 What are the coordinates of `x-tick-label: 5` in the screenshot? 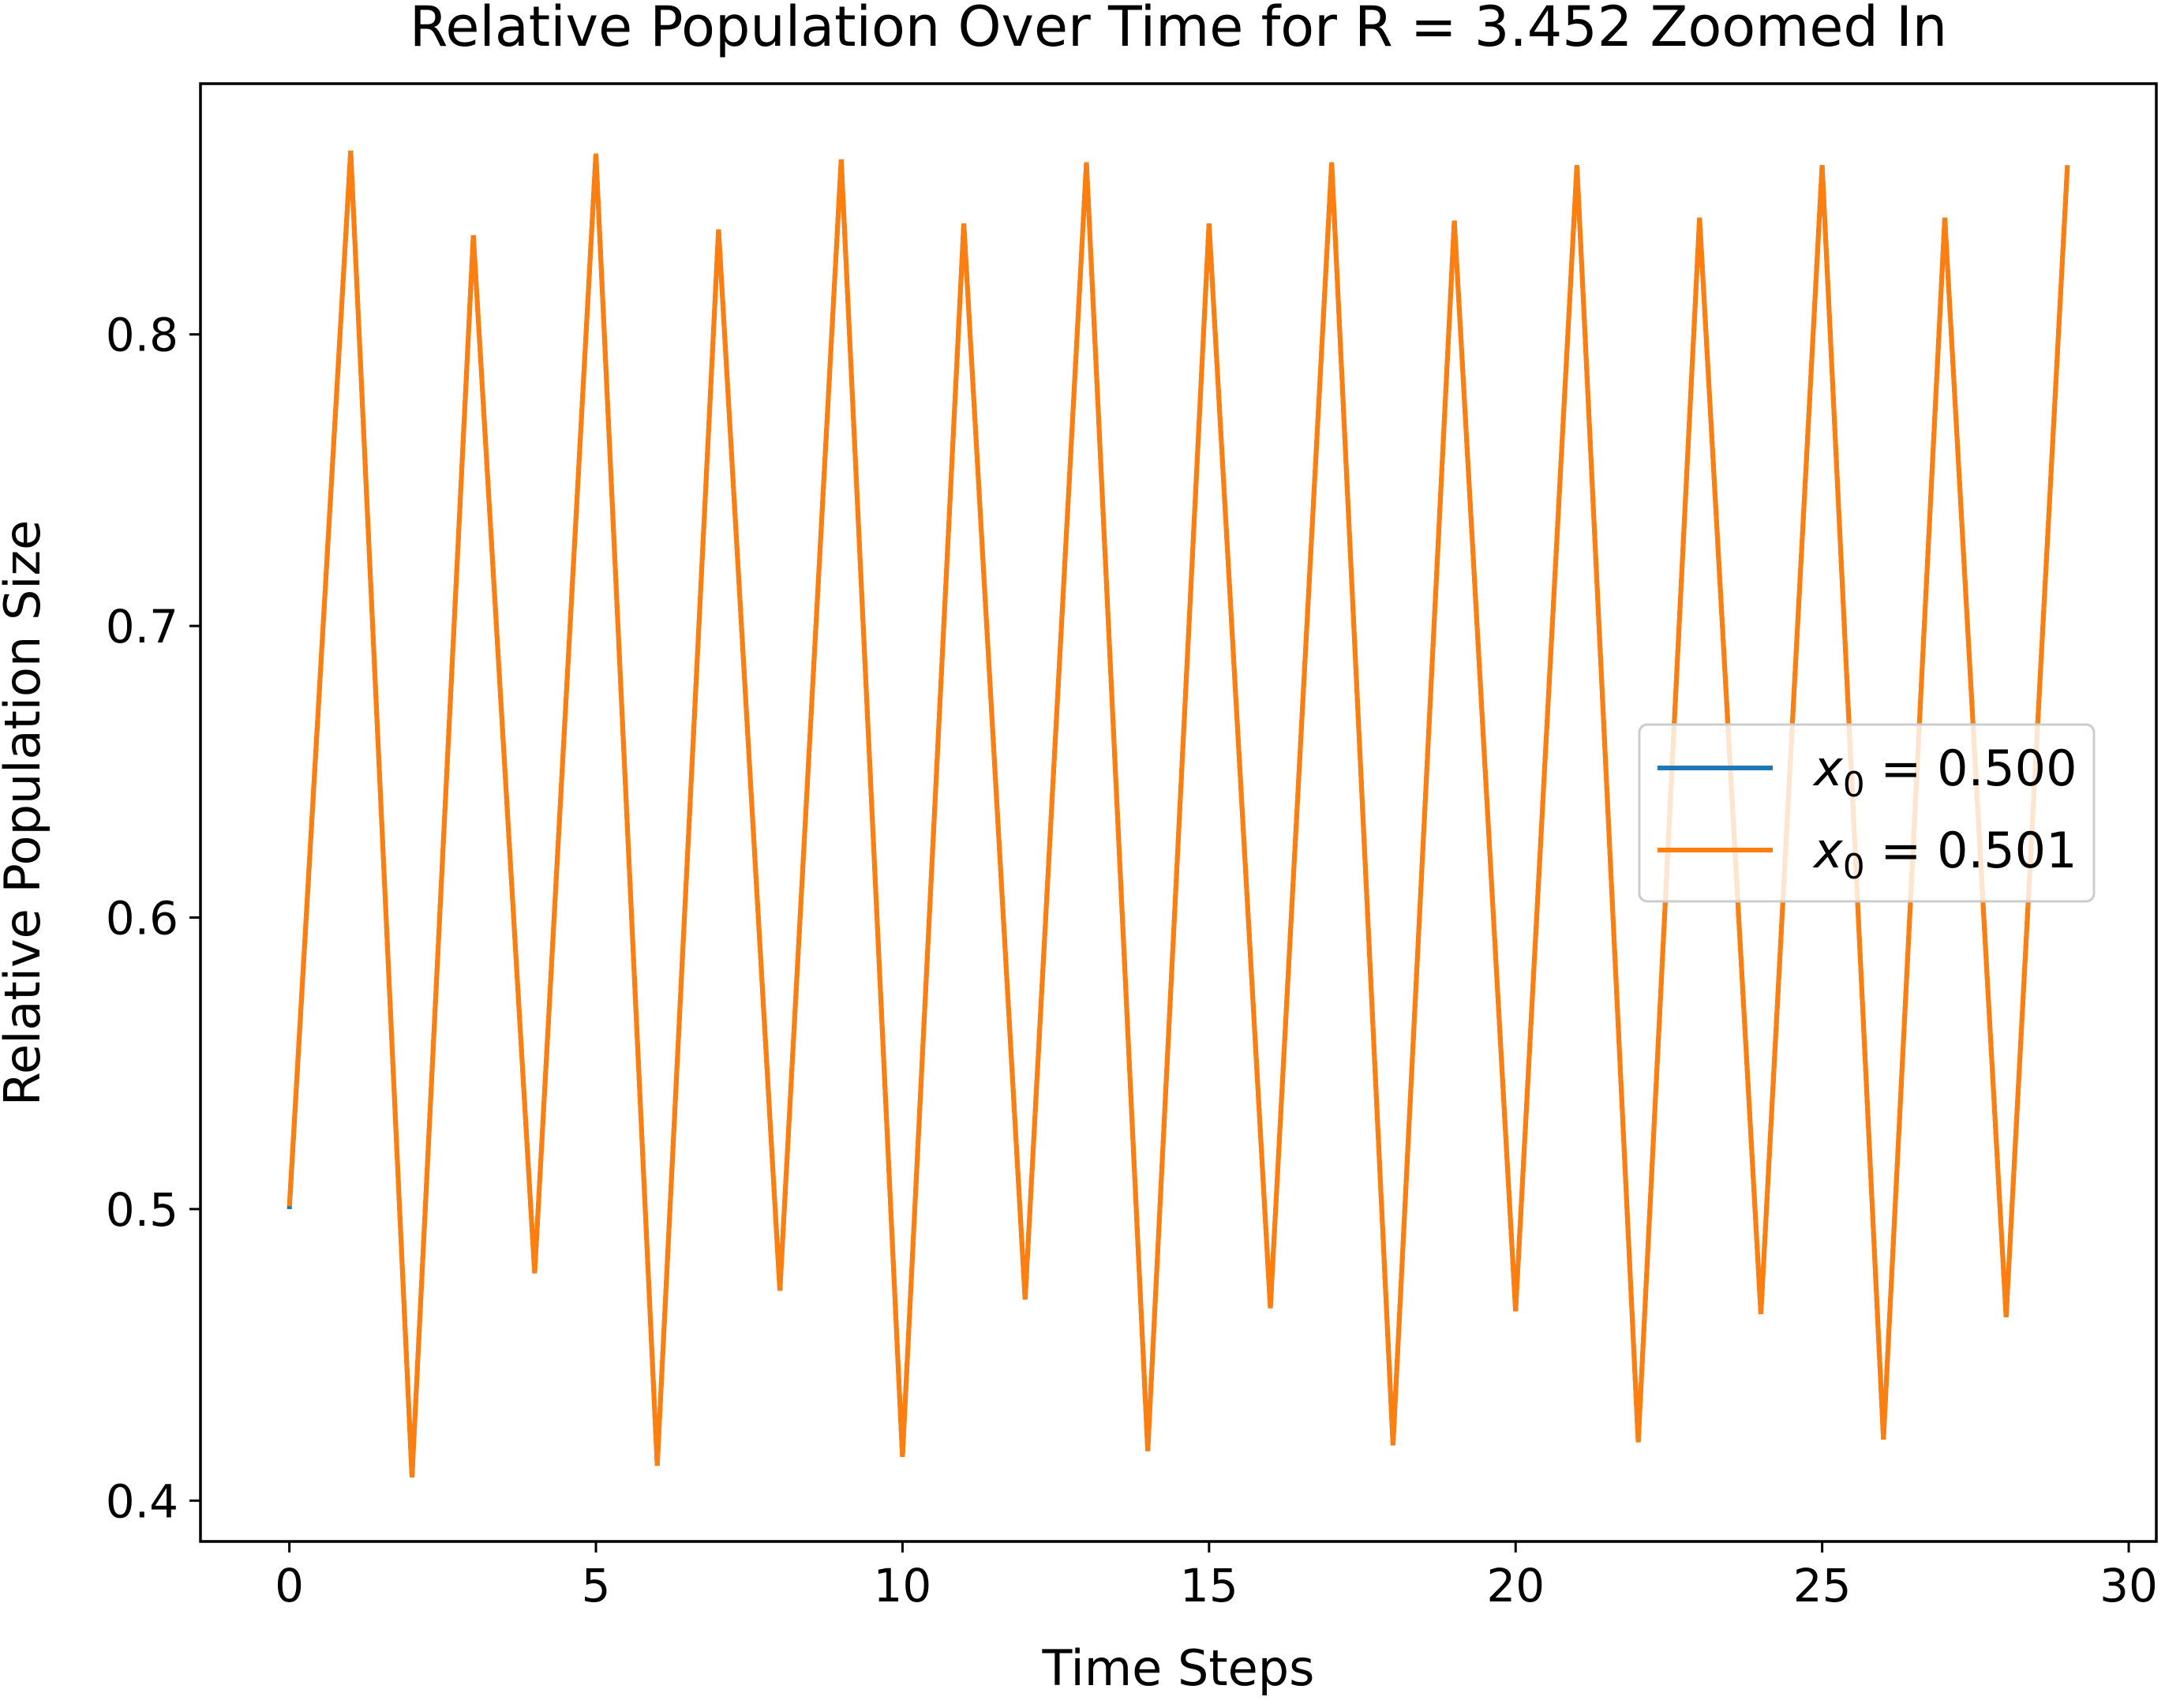 It's located at (596, 1585).